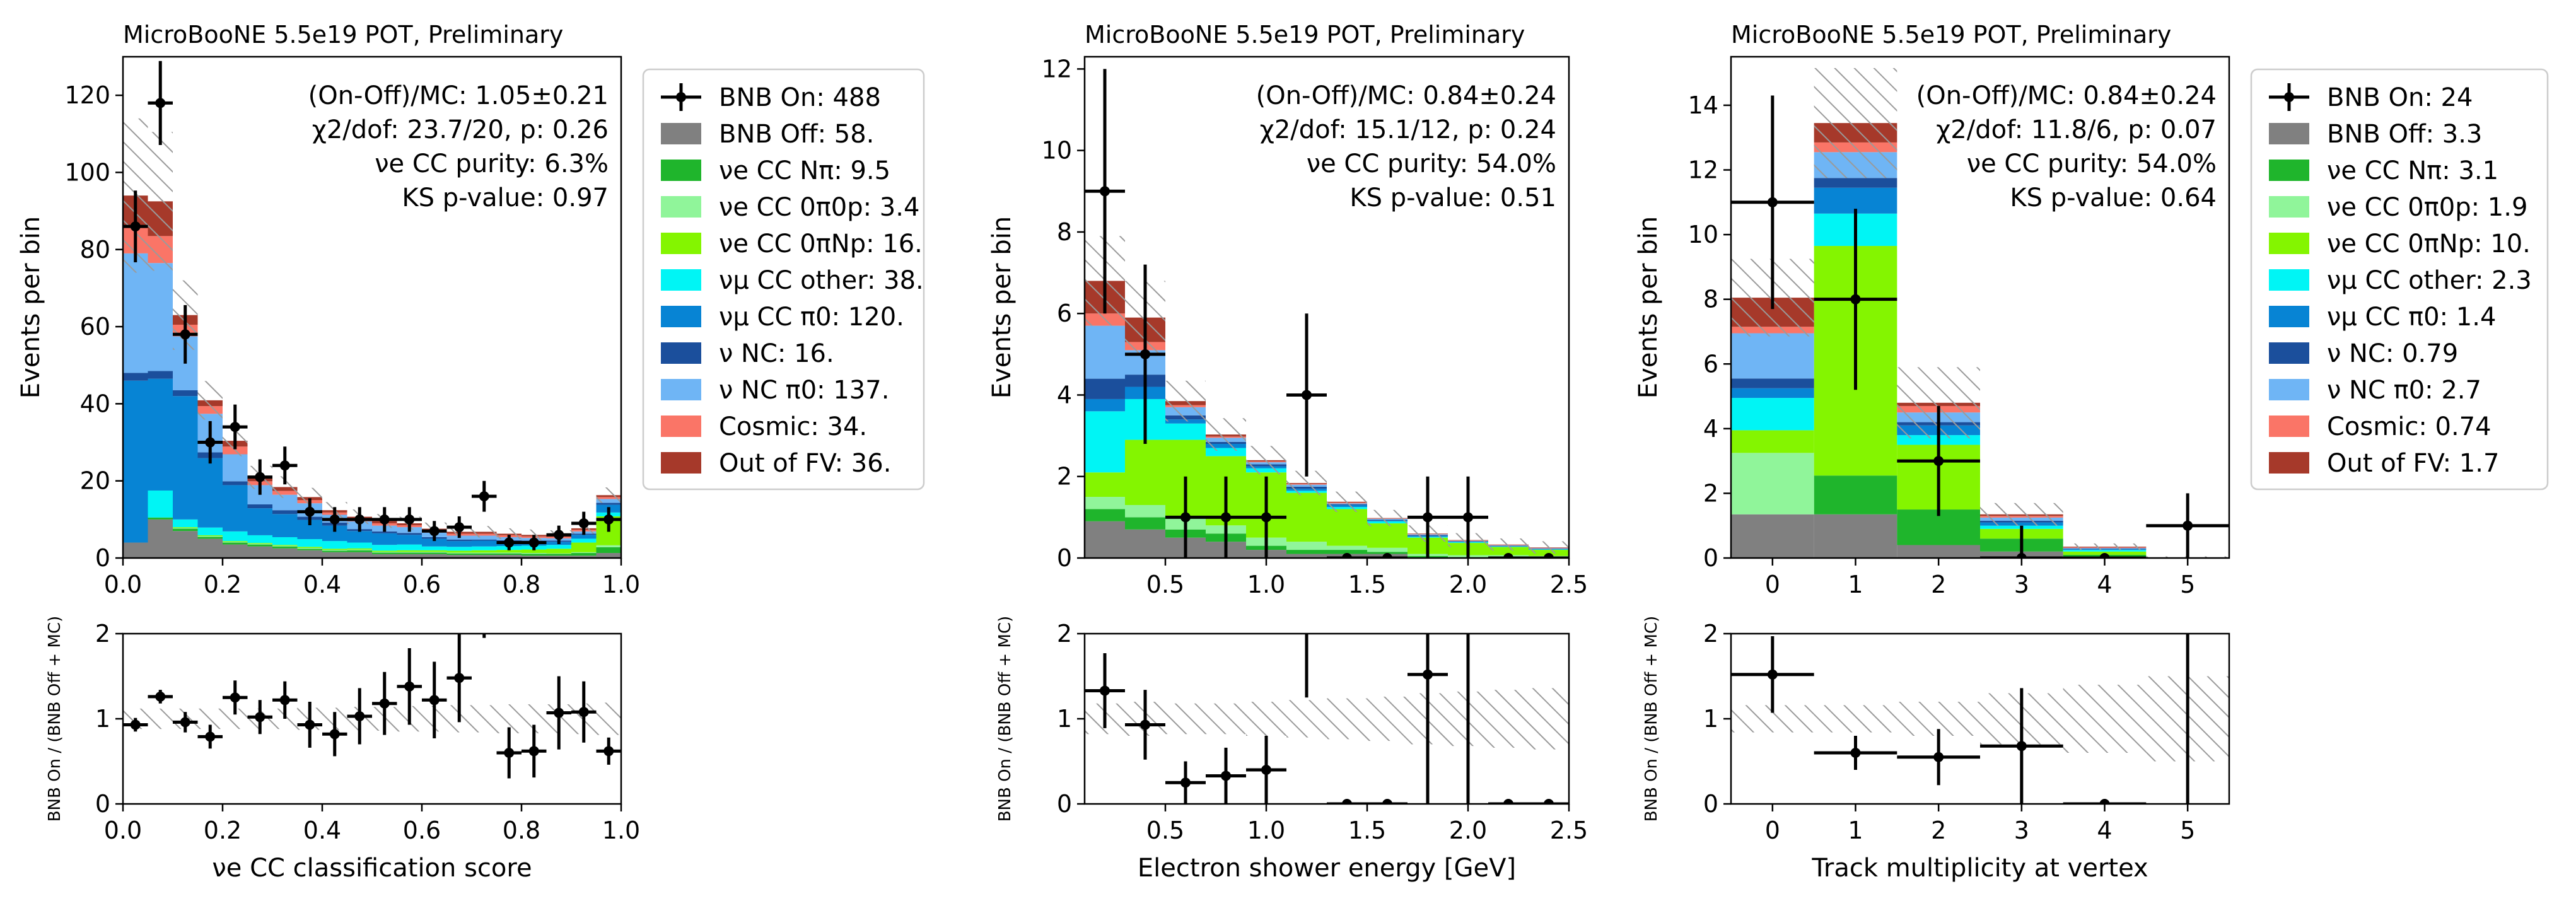  I want to click on y-tick-label: 6, so click(1711, 364).